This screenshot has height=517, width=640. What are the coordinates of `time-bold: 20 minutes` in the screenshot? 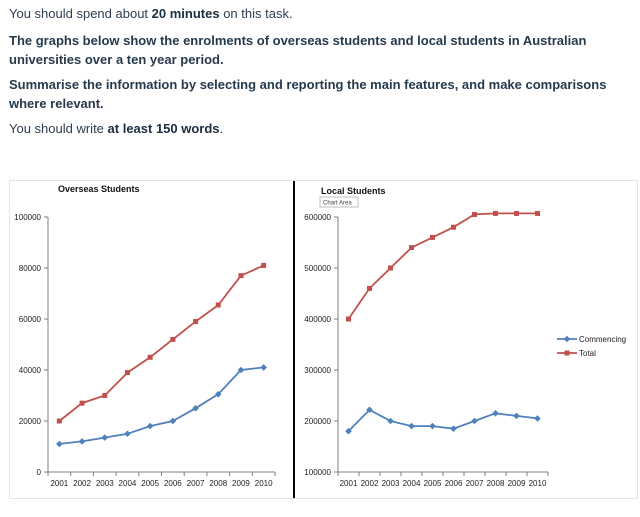 It's located at (185, 13).